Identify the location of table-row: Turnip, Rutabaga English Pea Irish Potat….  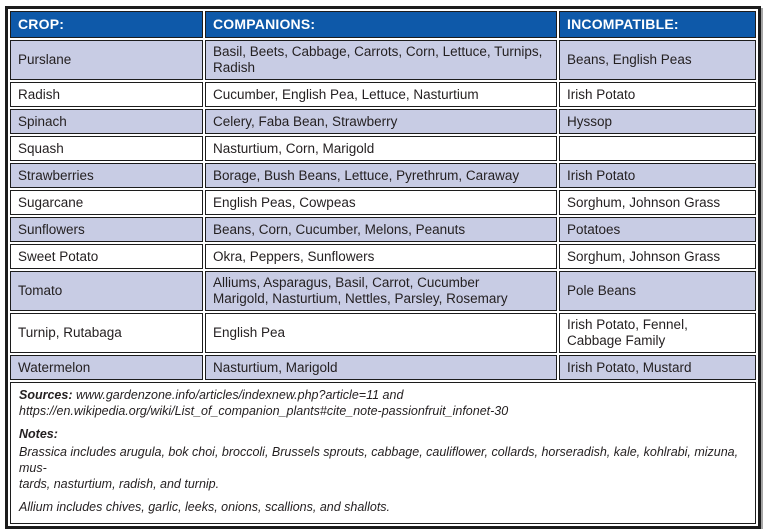
(383, 333).